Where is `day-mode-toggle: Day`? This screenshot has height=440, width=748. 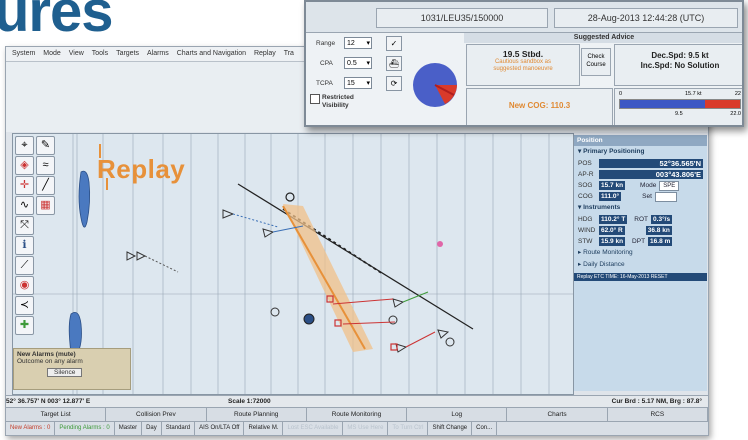
day-mode-toggle: Day is located at coordinates (152, 428).